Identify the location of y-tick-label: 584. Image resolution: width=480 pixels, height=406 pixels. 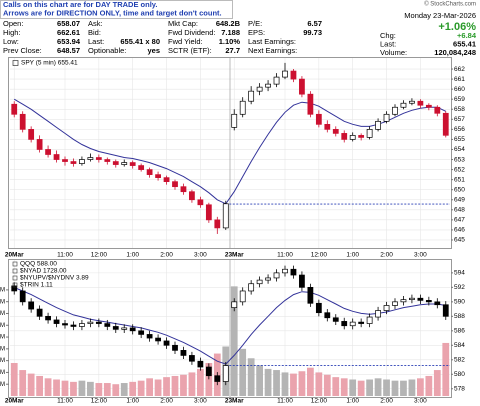
(459, 345).